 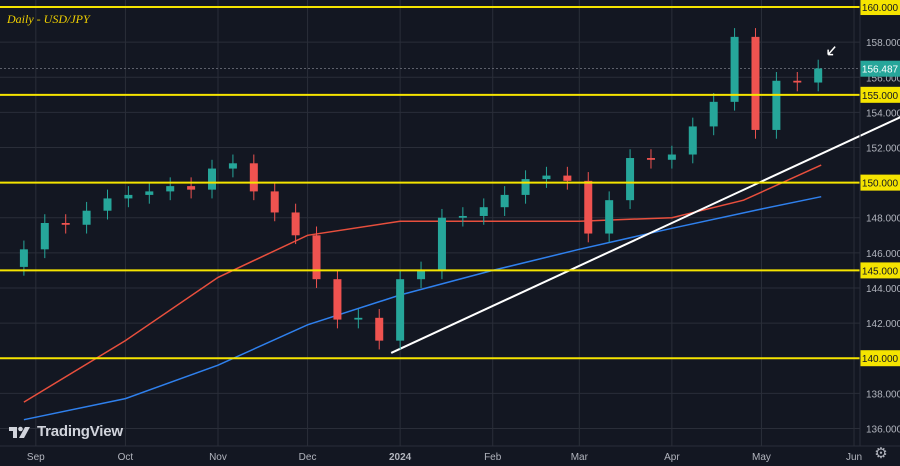 I want to click on arrow-icon, so click(x=831, y=51).